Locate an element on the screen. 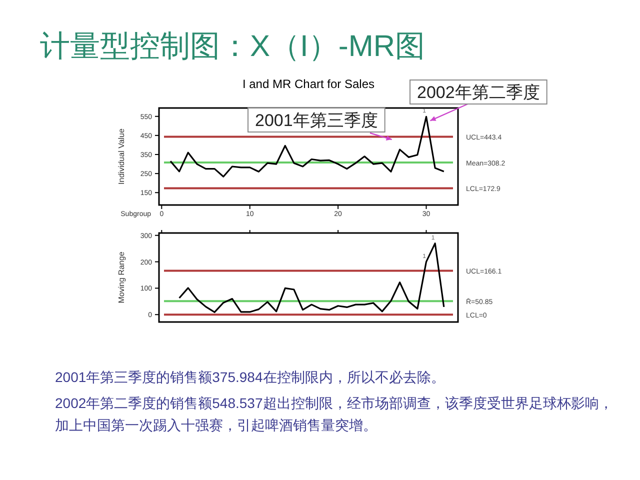 This screenshot has height=480, width=640. text: 2001年第三季度的销售额375.984在控制限内，所以不必去除。 is located at coordinates (250, 377).